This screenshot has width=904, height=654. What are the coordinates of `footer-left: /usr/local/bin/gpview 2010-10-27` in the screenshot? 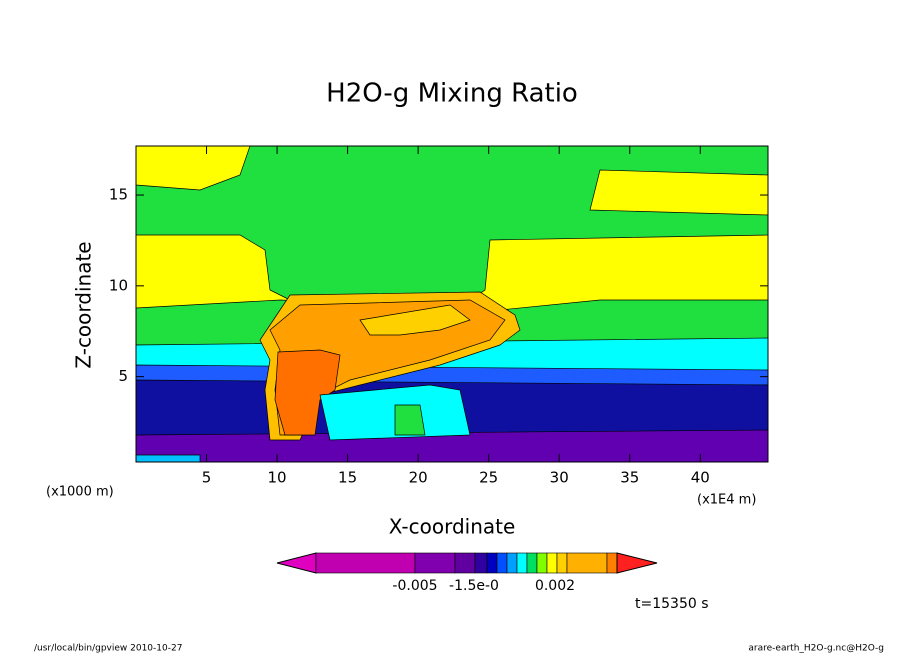 It's located at (108, 649).